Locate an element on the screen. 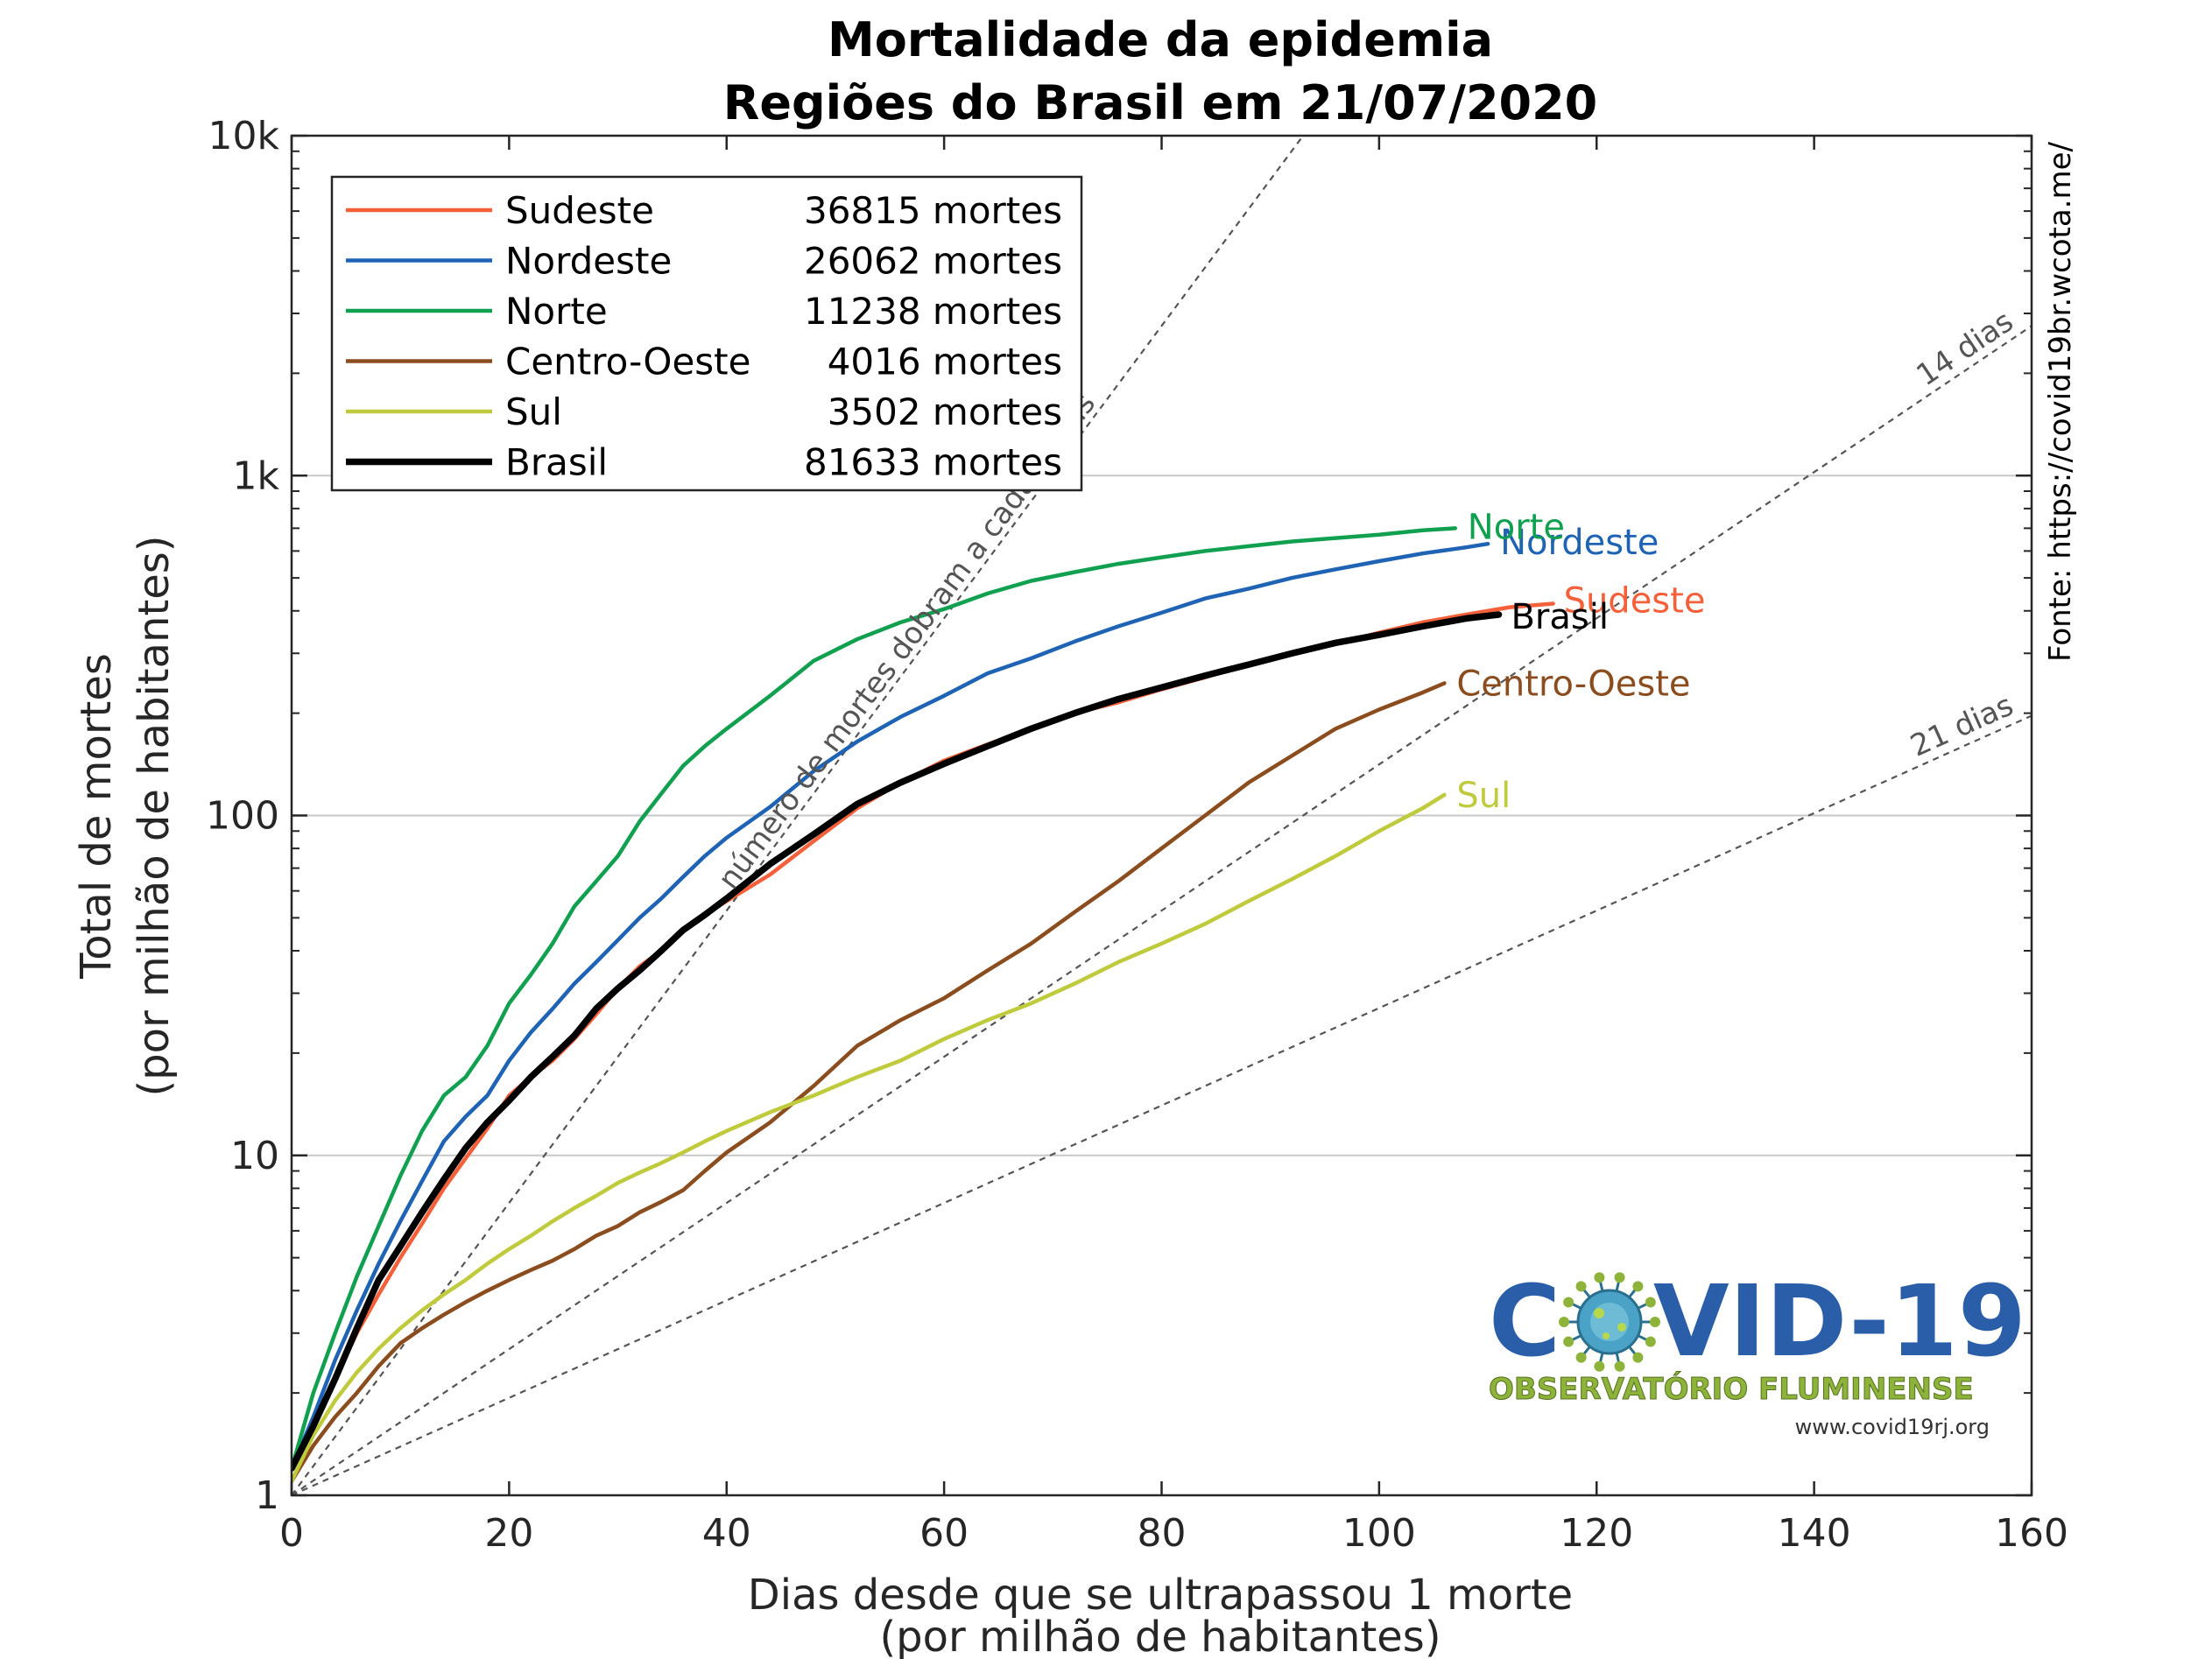  legend-label-sul: Sul is located at coordinates (533, 411).